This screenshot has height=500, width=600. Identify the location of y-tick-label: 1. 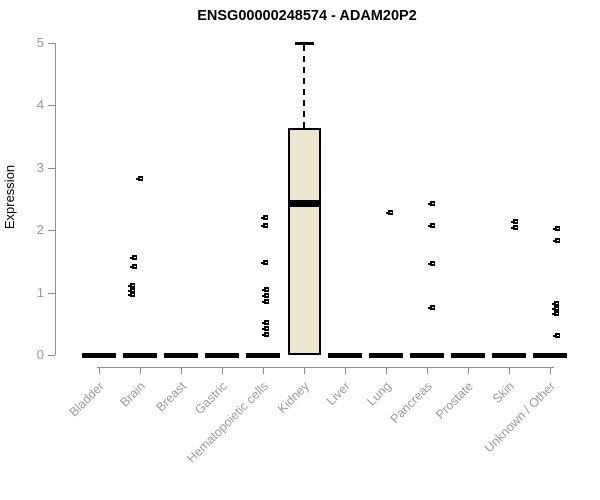
(40, 292).